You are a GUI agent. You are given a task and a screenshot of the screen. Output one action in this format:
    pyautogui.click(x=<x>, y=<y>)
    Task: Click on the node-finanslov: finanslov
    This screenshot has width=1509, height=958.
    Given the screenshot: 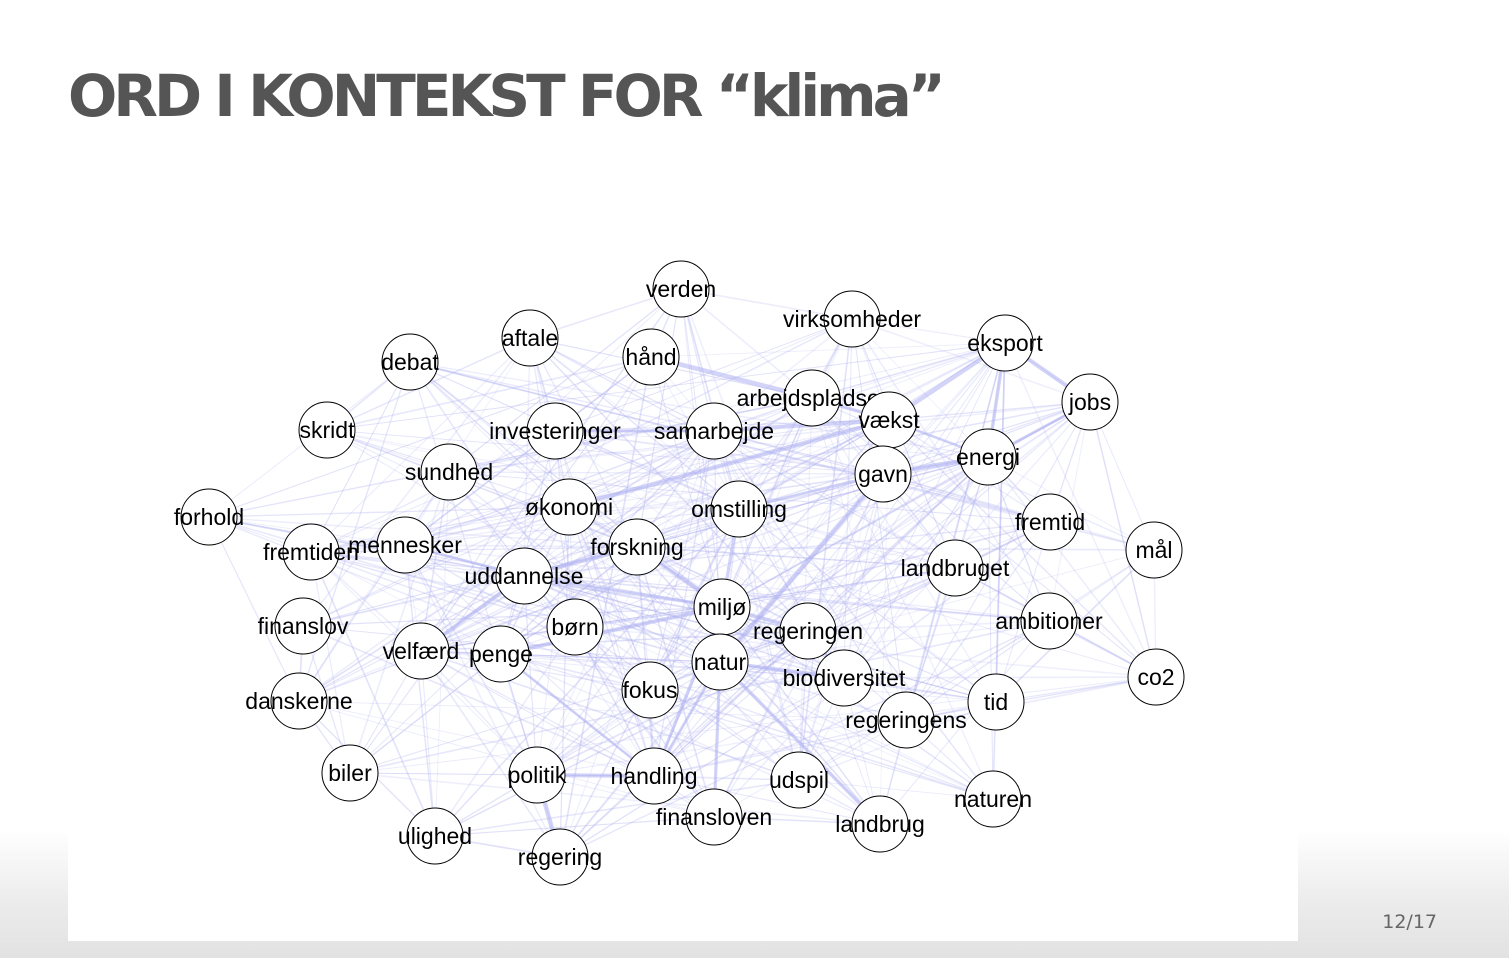 What is the action you would take?
    pyautogui.click(x=303, y=626)
    